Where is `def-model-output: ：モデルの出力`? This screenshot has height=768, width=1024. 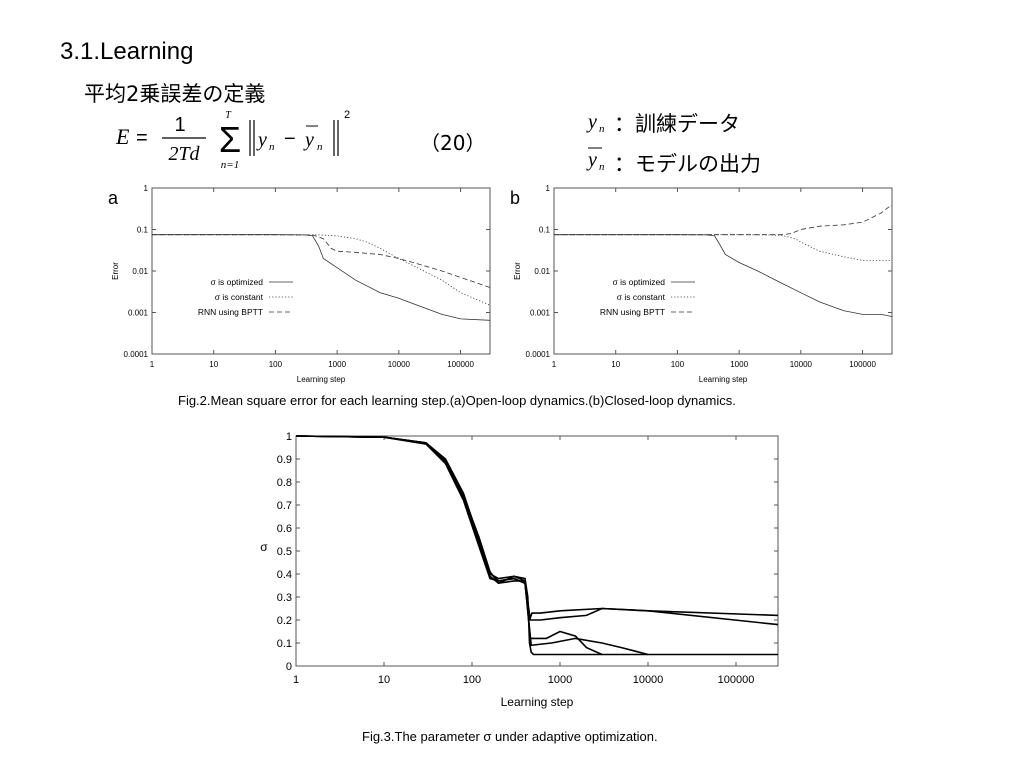 def-model-output: ：モデルの出力 is located at coordinates (687, 164).